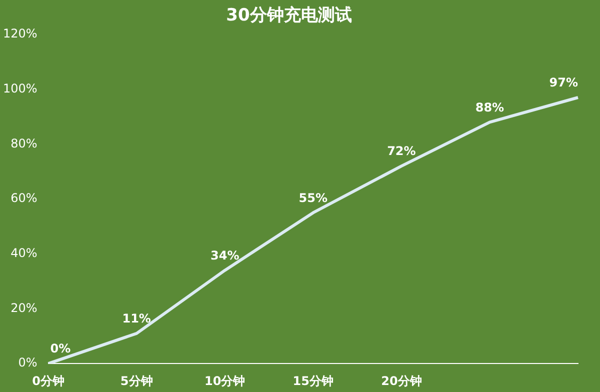  What do you see at coordinates (20, 33) in the screenshot?
I see `y-tick-label: 120%` at bounding box center [20, 33].